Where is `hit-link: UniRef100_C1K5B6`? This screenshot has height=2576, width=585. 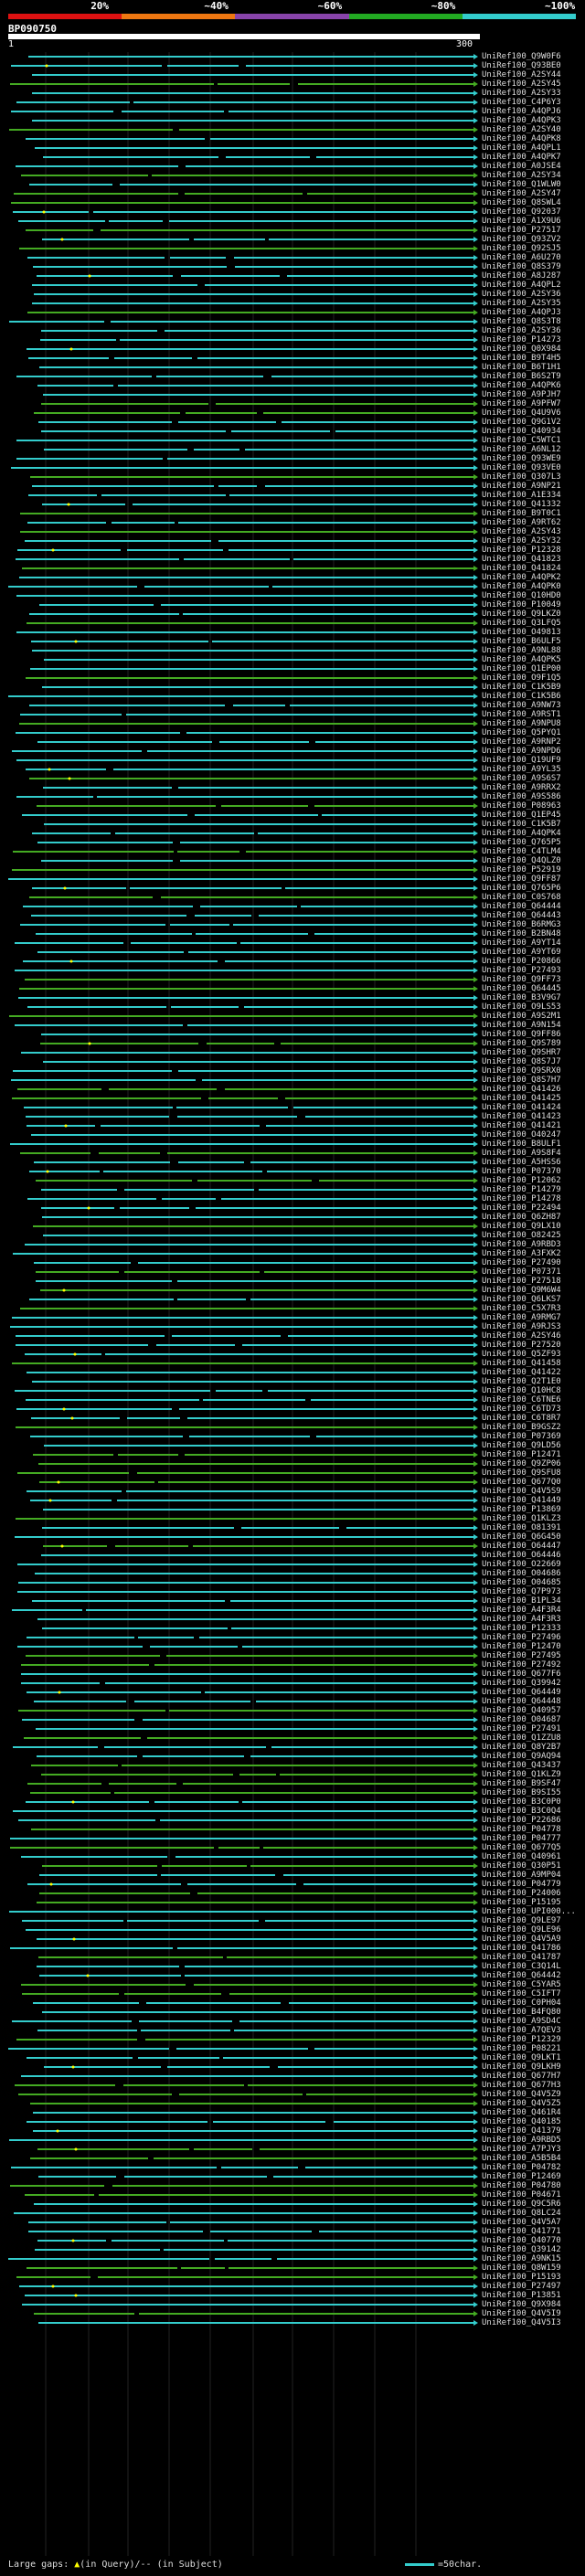 hit-link: UniRef100_C1K5B6 is located at coordinates (521, 696).